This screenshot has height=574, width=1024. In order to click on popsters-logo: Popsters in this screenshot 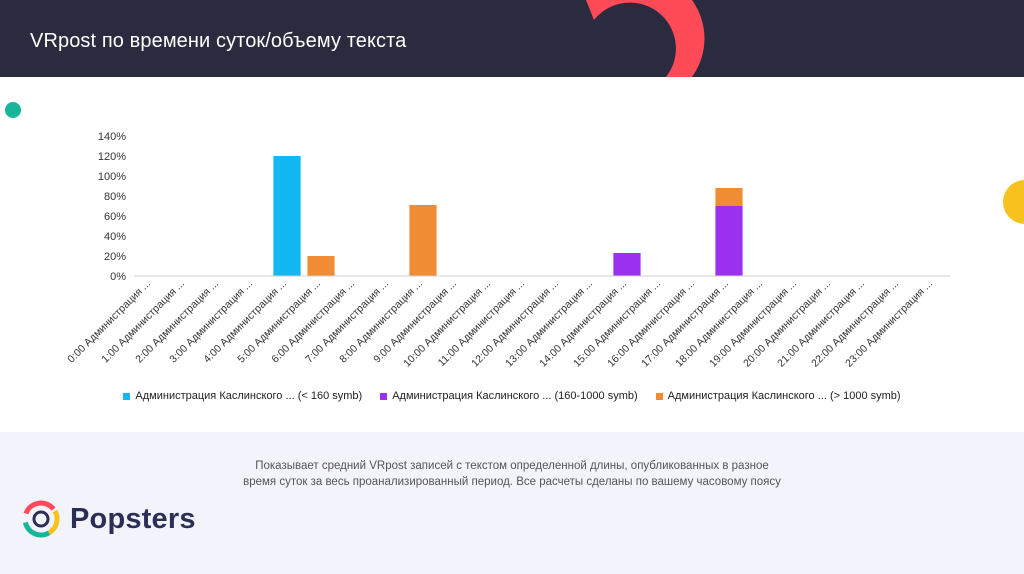, I will do `click(109, 519)`.